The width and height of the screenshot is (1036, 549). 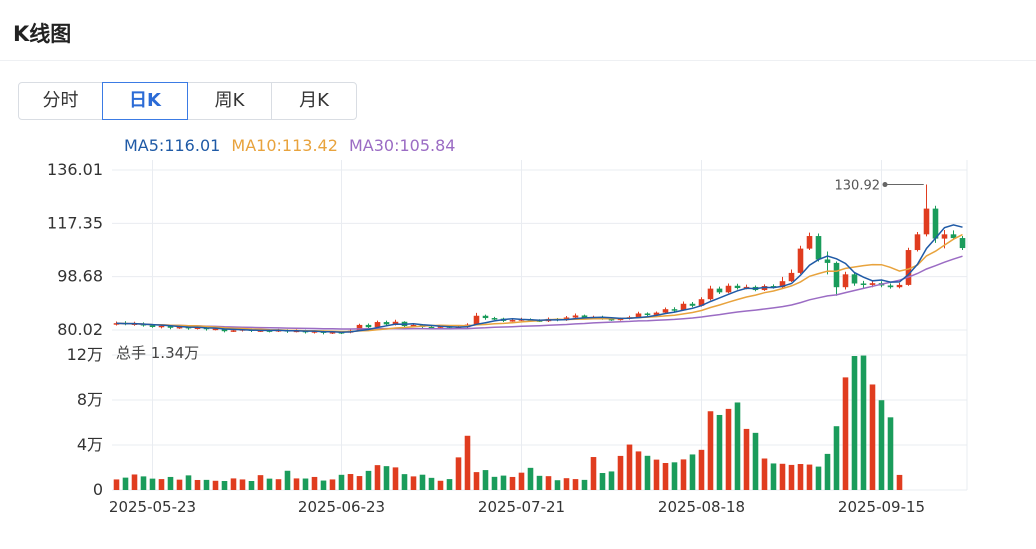 What do you see at coordinates (518, 60) in the screenshot?
I see `title-divider` at bounding box center [518, 60].